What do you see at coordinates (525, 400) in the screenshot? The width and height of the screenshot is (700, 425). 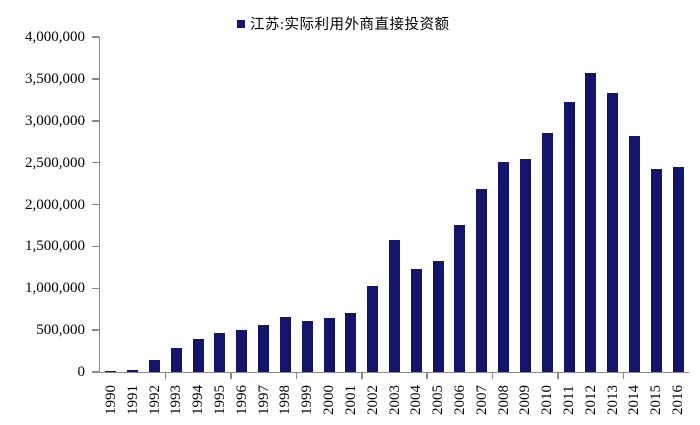 I see `x-axis-label-2009: 2009` at bounding box center [525, 400].